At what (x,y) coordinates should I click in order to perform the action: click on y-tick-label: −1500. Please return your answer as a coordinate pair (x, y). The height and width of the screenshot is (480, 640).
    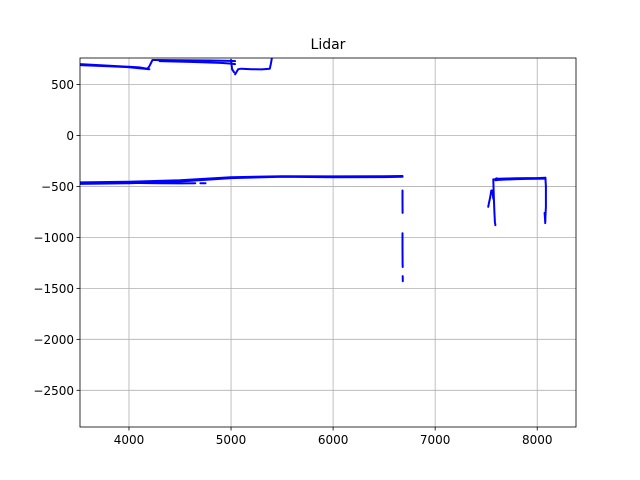
    Looking at the image, I should click on (53, 289).